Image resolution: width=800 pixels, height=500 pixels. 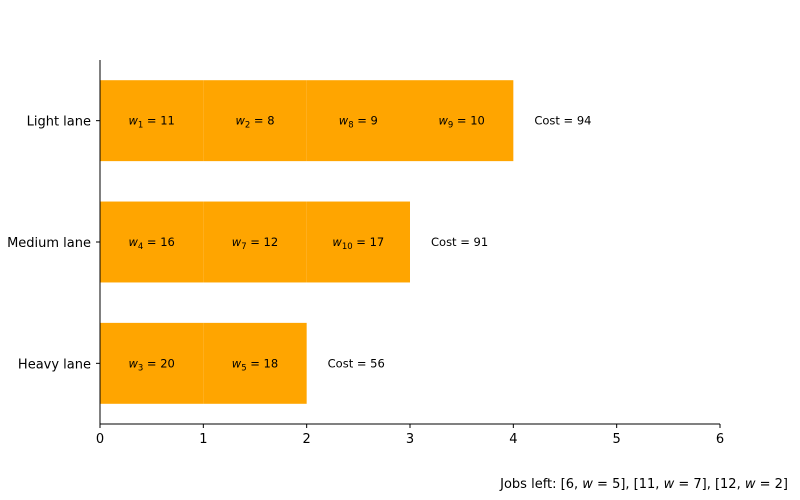 I want to click on lane-category-label: Light lane, so click(x=59, y=122).